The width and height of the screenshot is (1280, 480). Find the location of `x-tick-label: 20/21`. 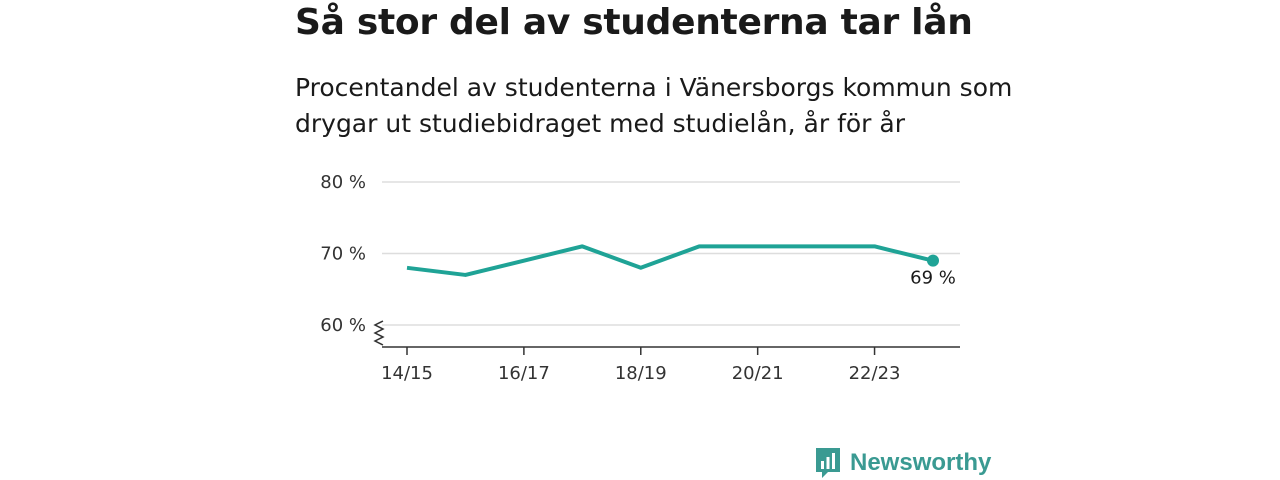

x-tick-label: 20/21 is located at coordinates (758, 373).